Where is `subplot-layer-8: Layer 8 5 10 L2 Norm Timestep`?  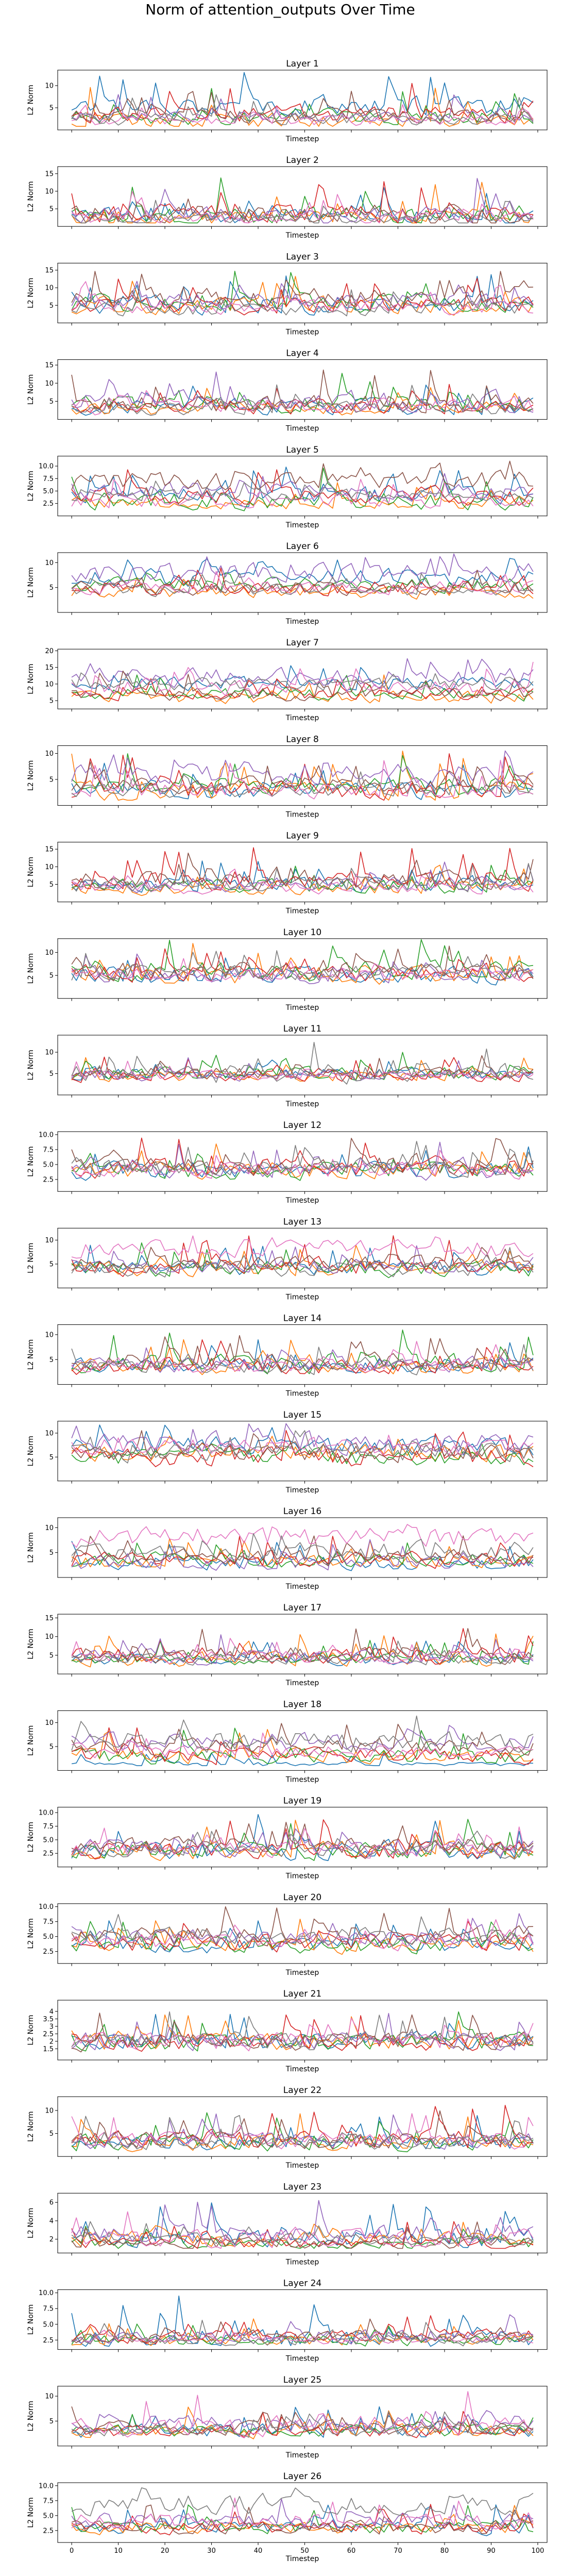
subplot-layer-8: Layer 8 5 10 L2 Norm Timestep is located at coordinates (287, 777).